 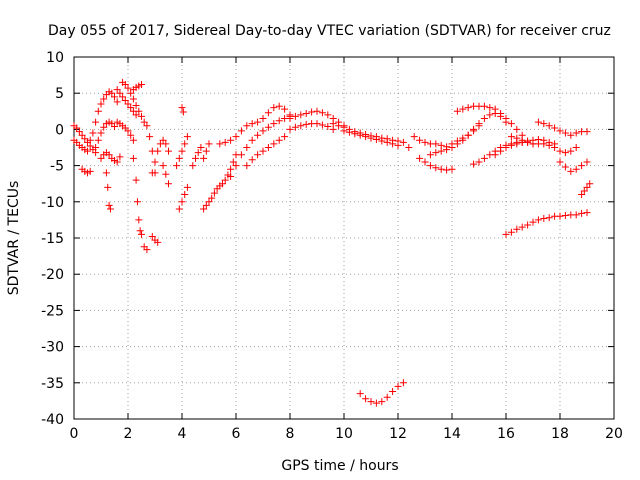 I want to click on series-arc-ae, so click(x=381, y=393).